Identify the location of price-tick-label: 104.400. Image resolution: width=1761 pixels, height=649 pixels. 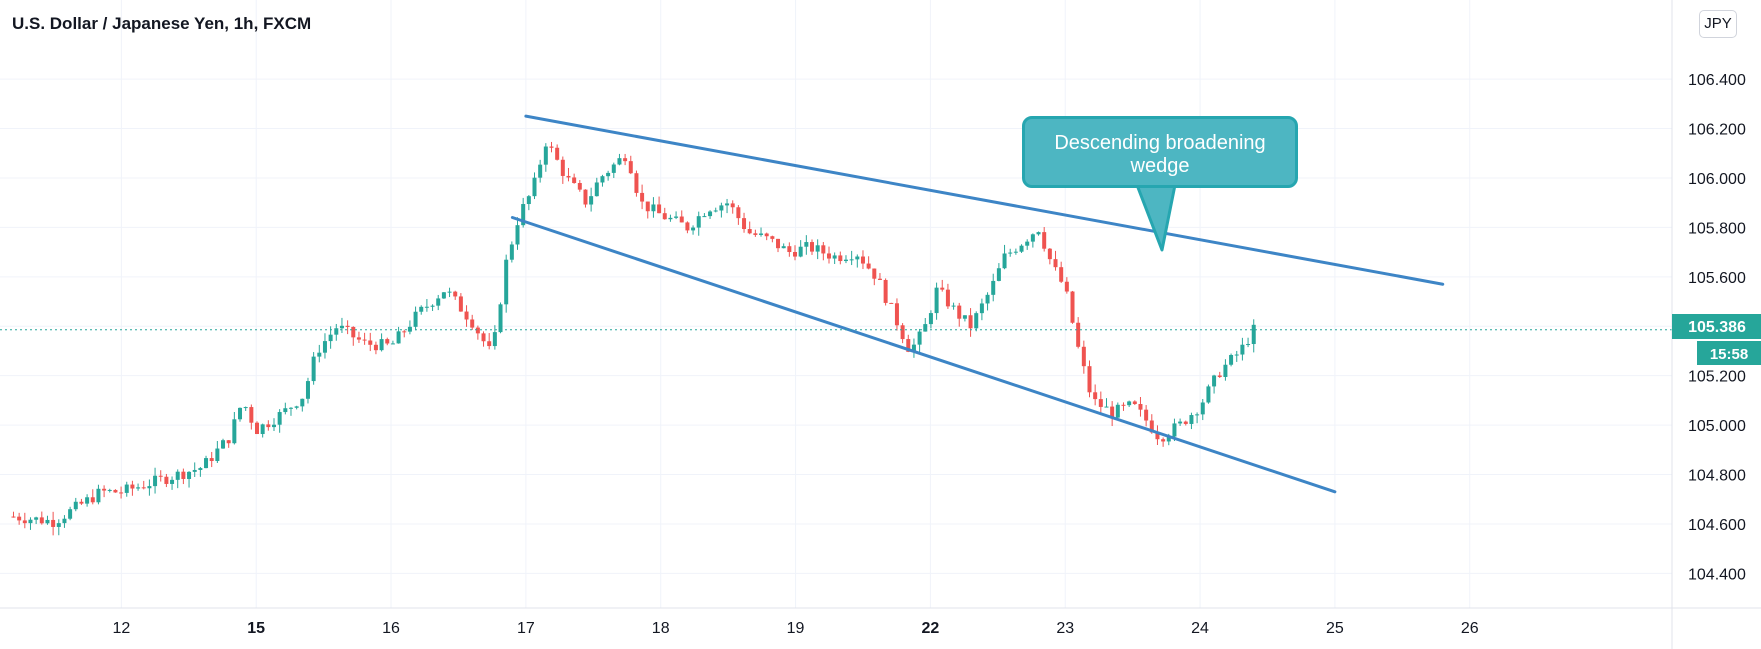
(1717, 574).